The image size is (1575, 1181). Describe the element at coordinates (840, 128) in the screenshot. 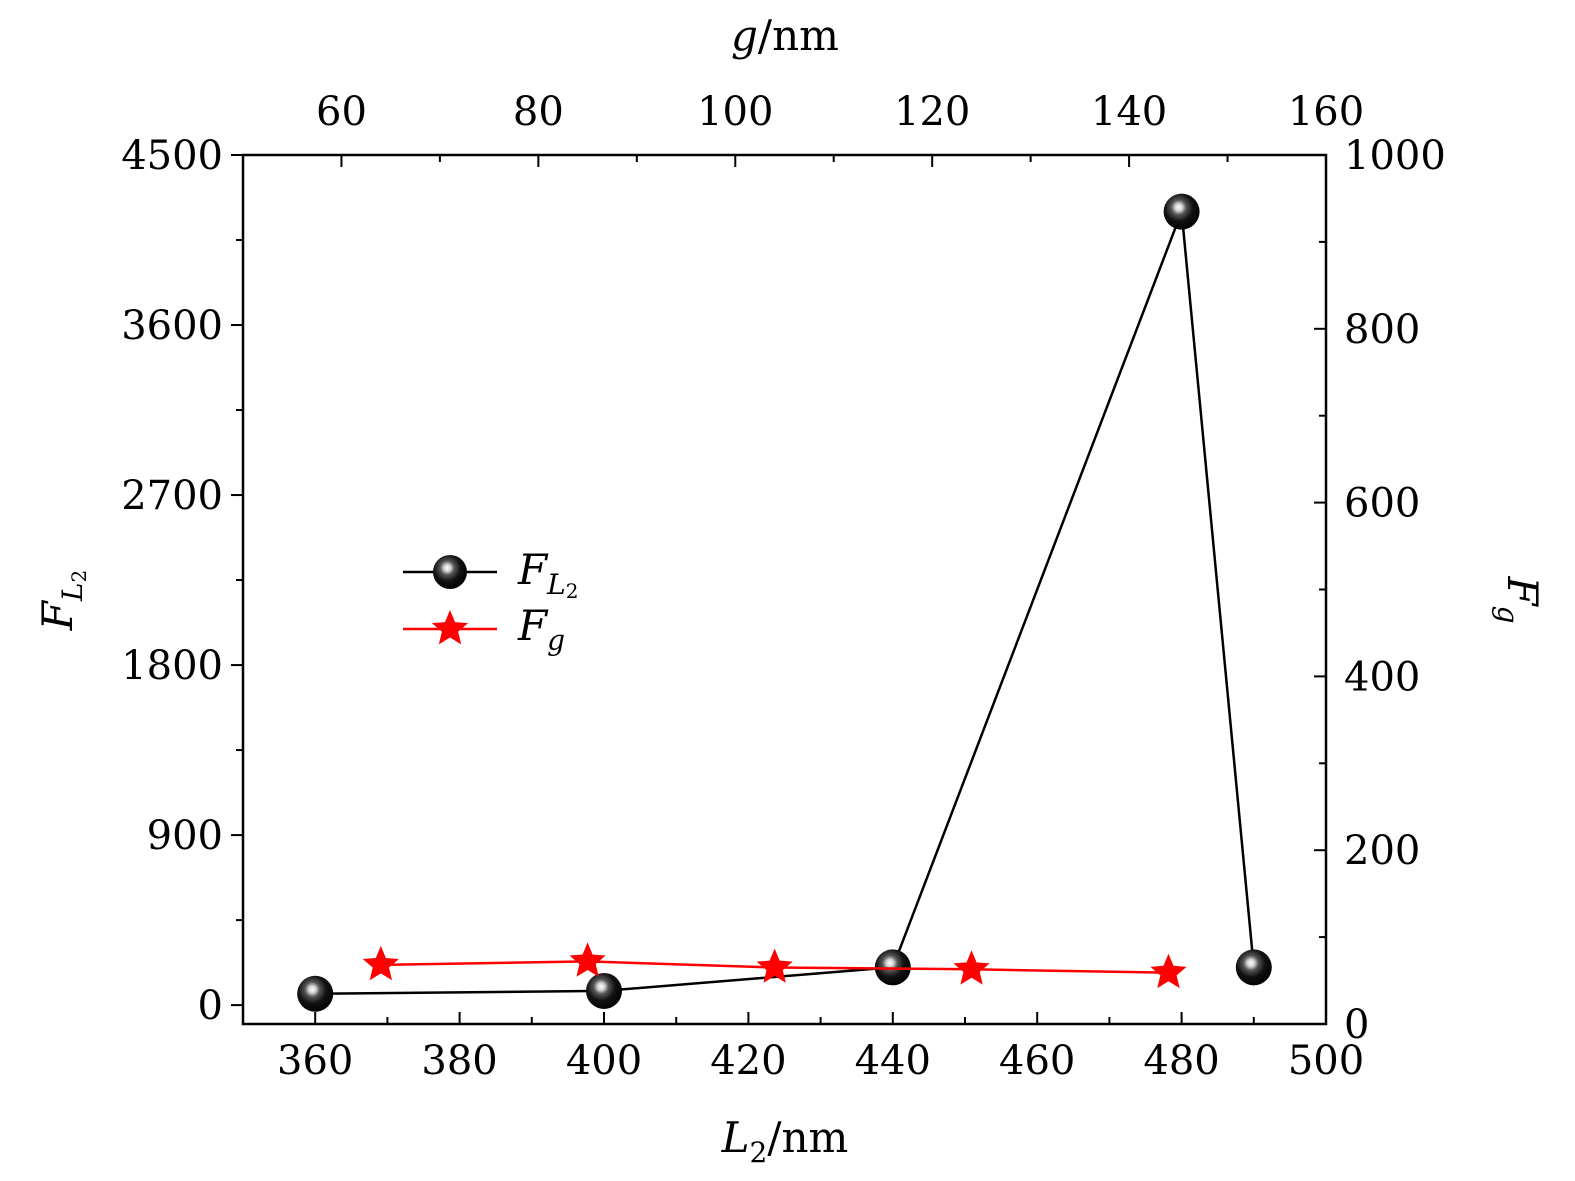

I see `x-axis-top-ticks: 60 80 100 120 140 160` at that location.